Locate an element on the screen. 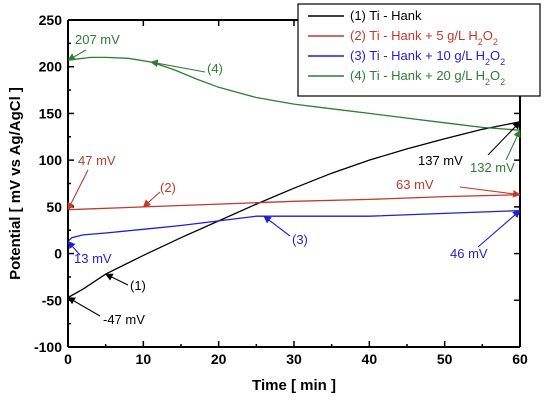  annotation-label: (4) is located at coordinates (215, 68).